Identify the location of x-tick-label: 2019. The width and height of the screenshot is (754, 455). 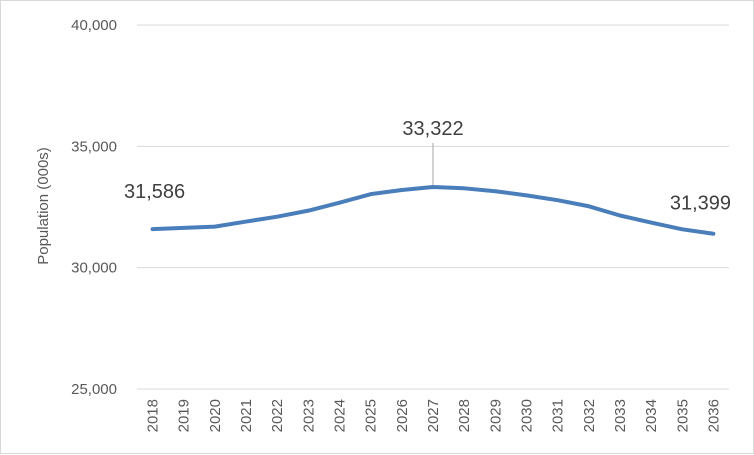
(184, 415).